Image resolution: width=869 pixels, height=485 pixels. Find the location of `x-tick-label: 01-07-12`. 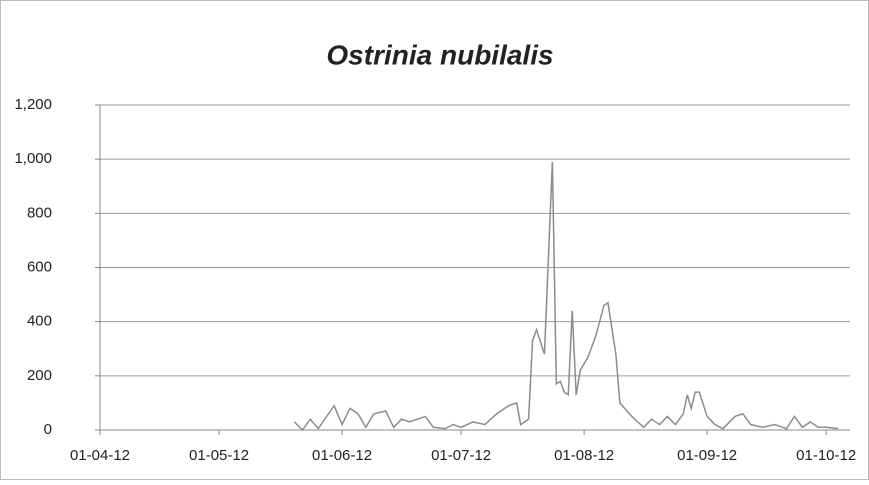

x-tick-label: 01-07-12 is located at coordinates (461, 455).